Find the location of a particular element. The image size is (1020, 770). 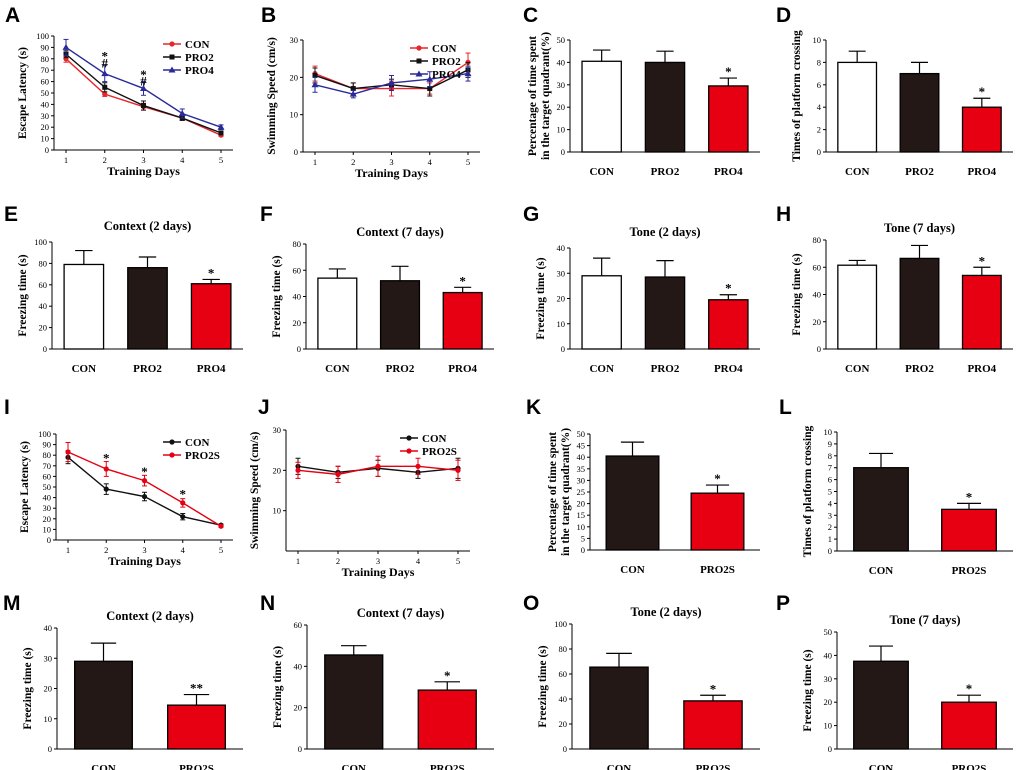

series-line-pro2s is located at coordinates (144, 489).